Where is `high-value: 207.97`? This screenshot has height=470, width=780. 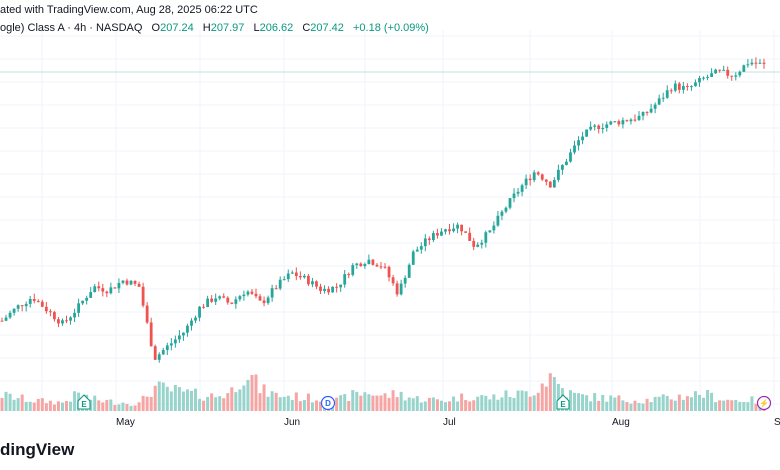
high-value: 207.97 is located at coordinates (227, 28).